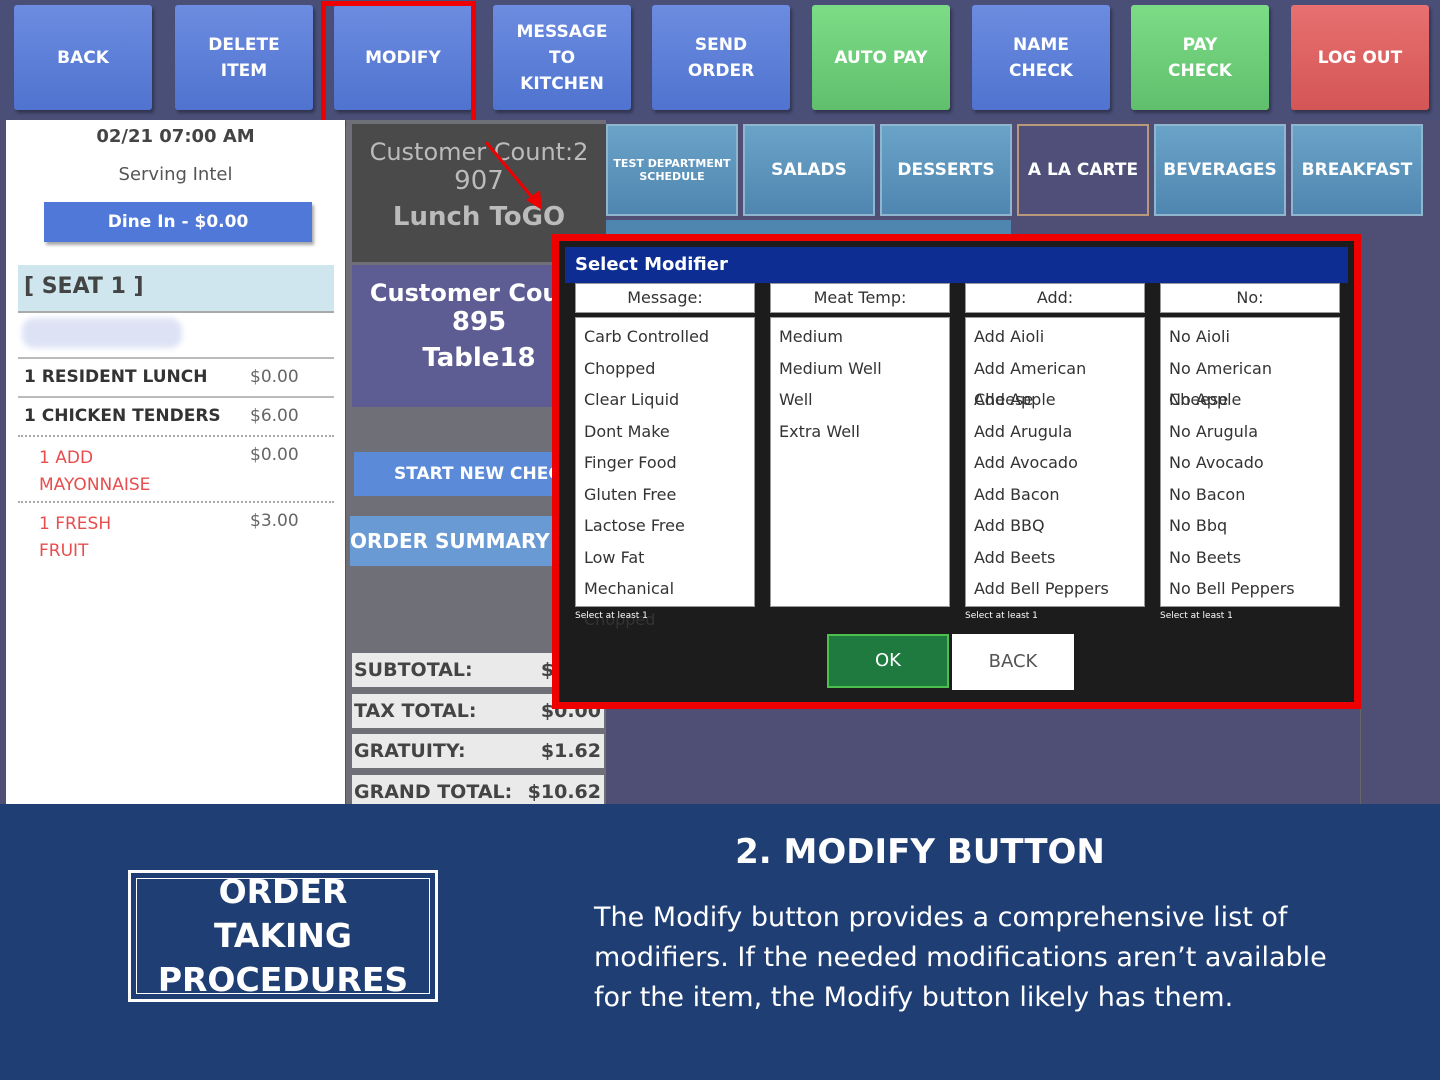 The height and width of the screenshot is (1080, 1440). What do you see at coordinates (1205, 399) in the screenshot?
I see `modifier-option: No Apple` at bounding box center [1205, 399].